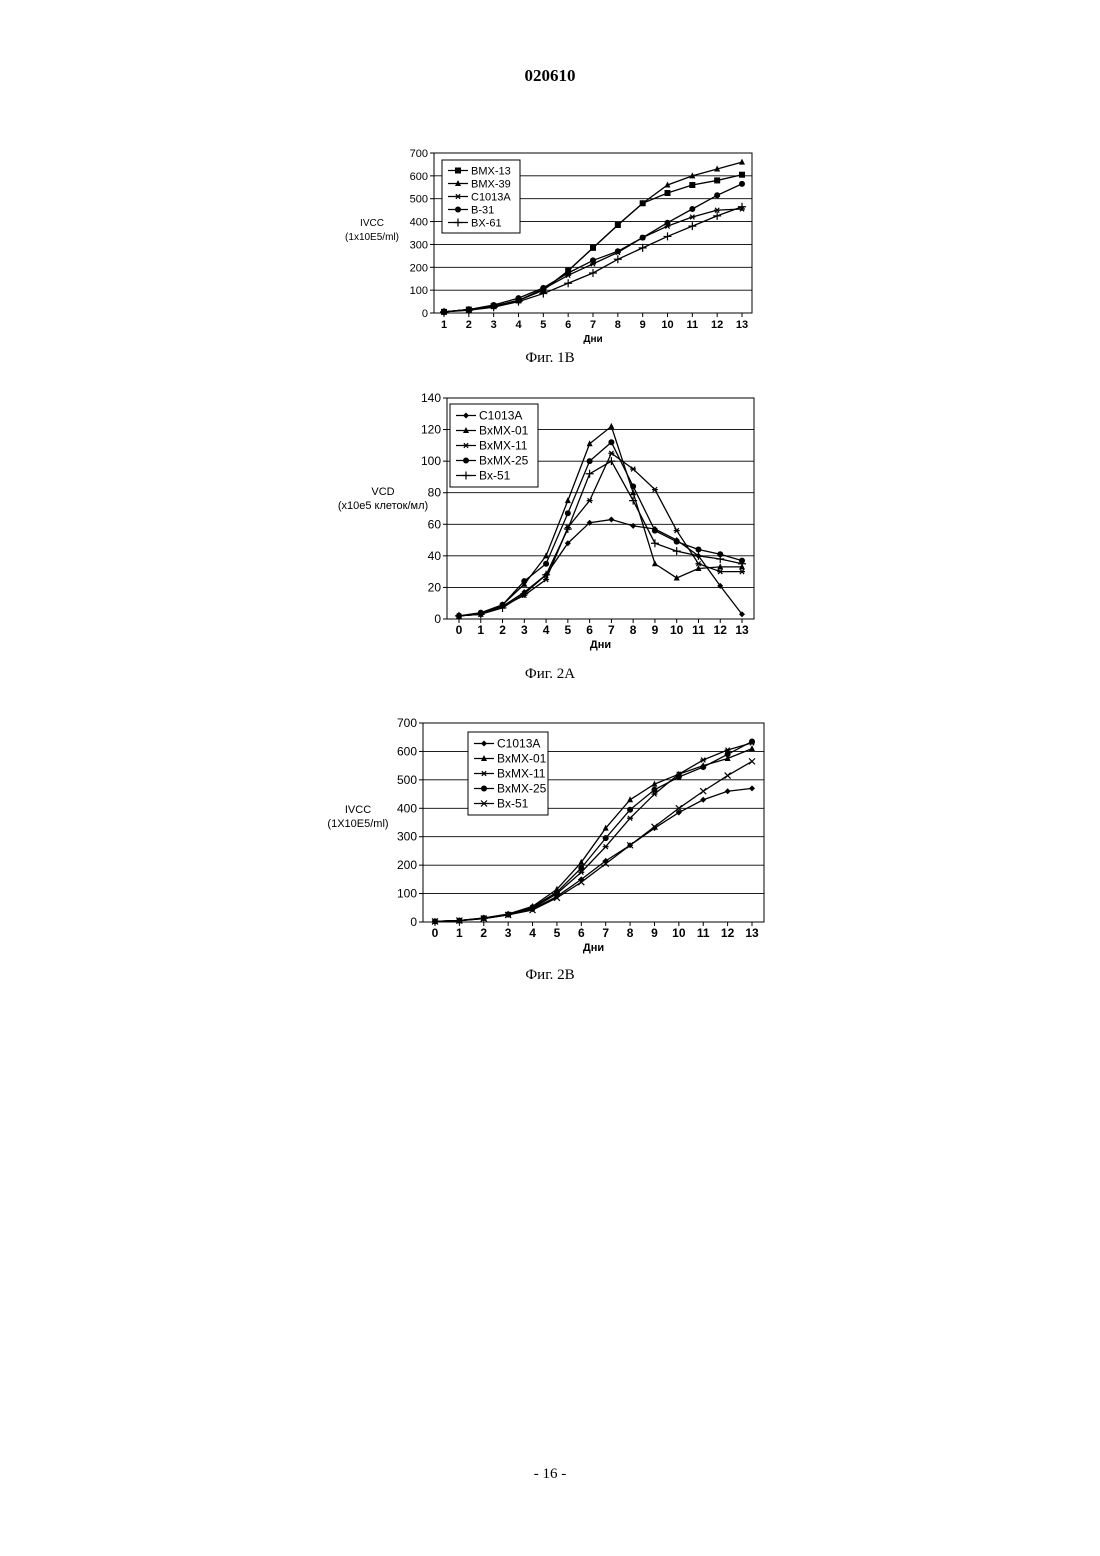  Describe the element at coordinates (581, 933) in the screenshot. I see `x-tick-label: 6` at that location.